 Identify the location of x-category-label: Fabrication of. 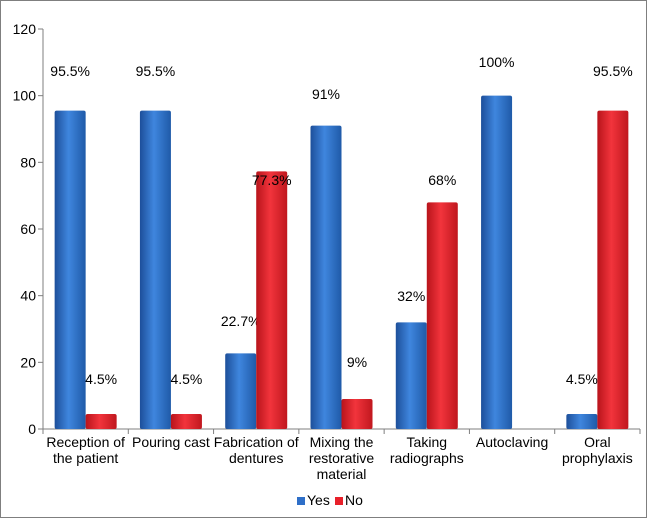
(256, 442).